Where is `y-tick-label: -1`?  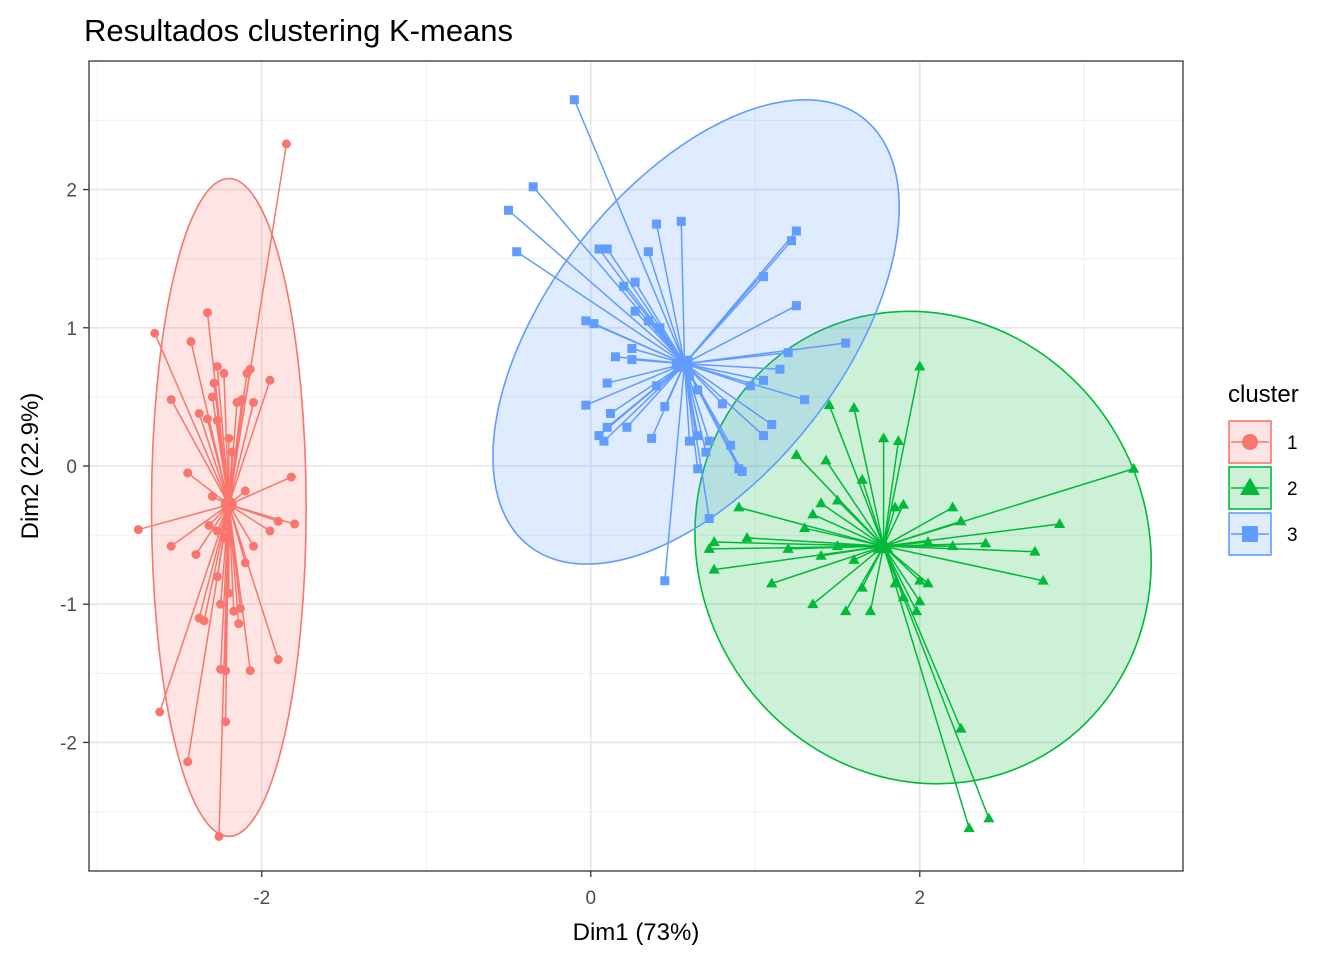
y-tick-label: -1 is located at coordinates (68, 605).